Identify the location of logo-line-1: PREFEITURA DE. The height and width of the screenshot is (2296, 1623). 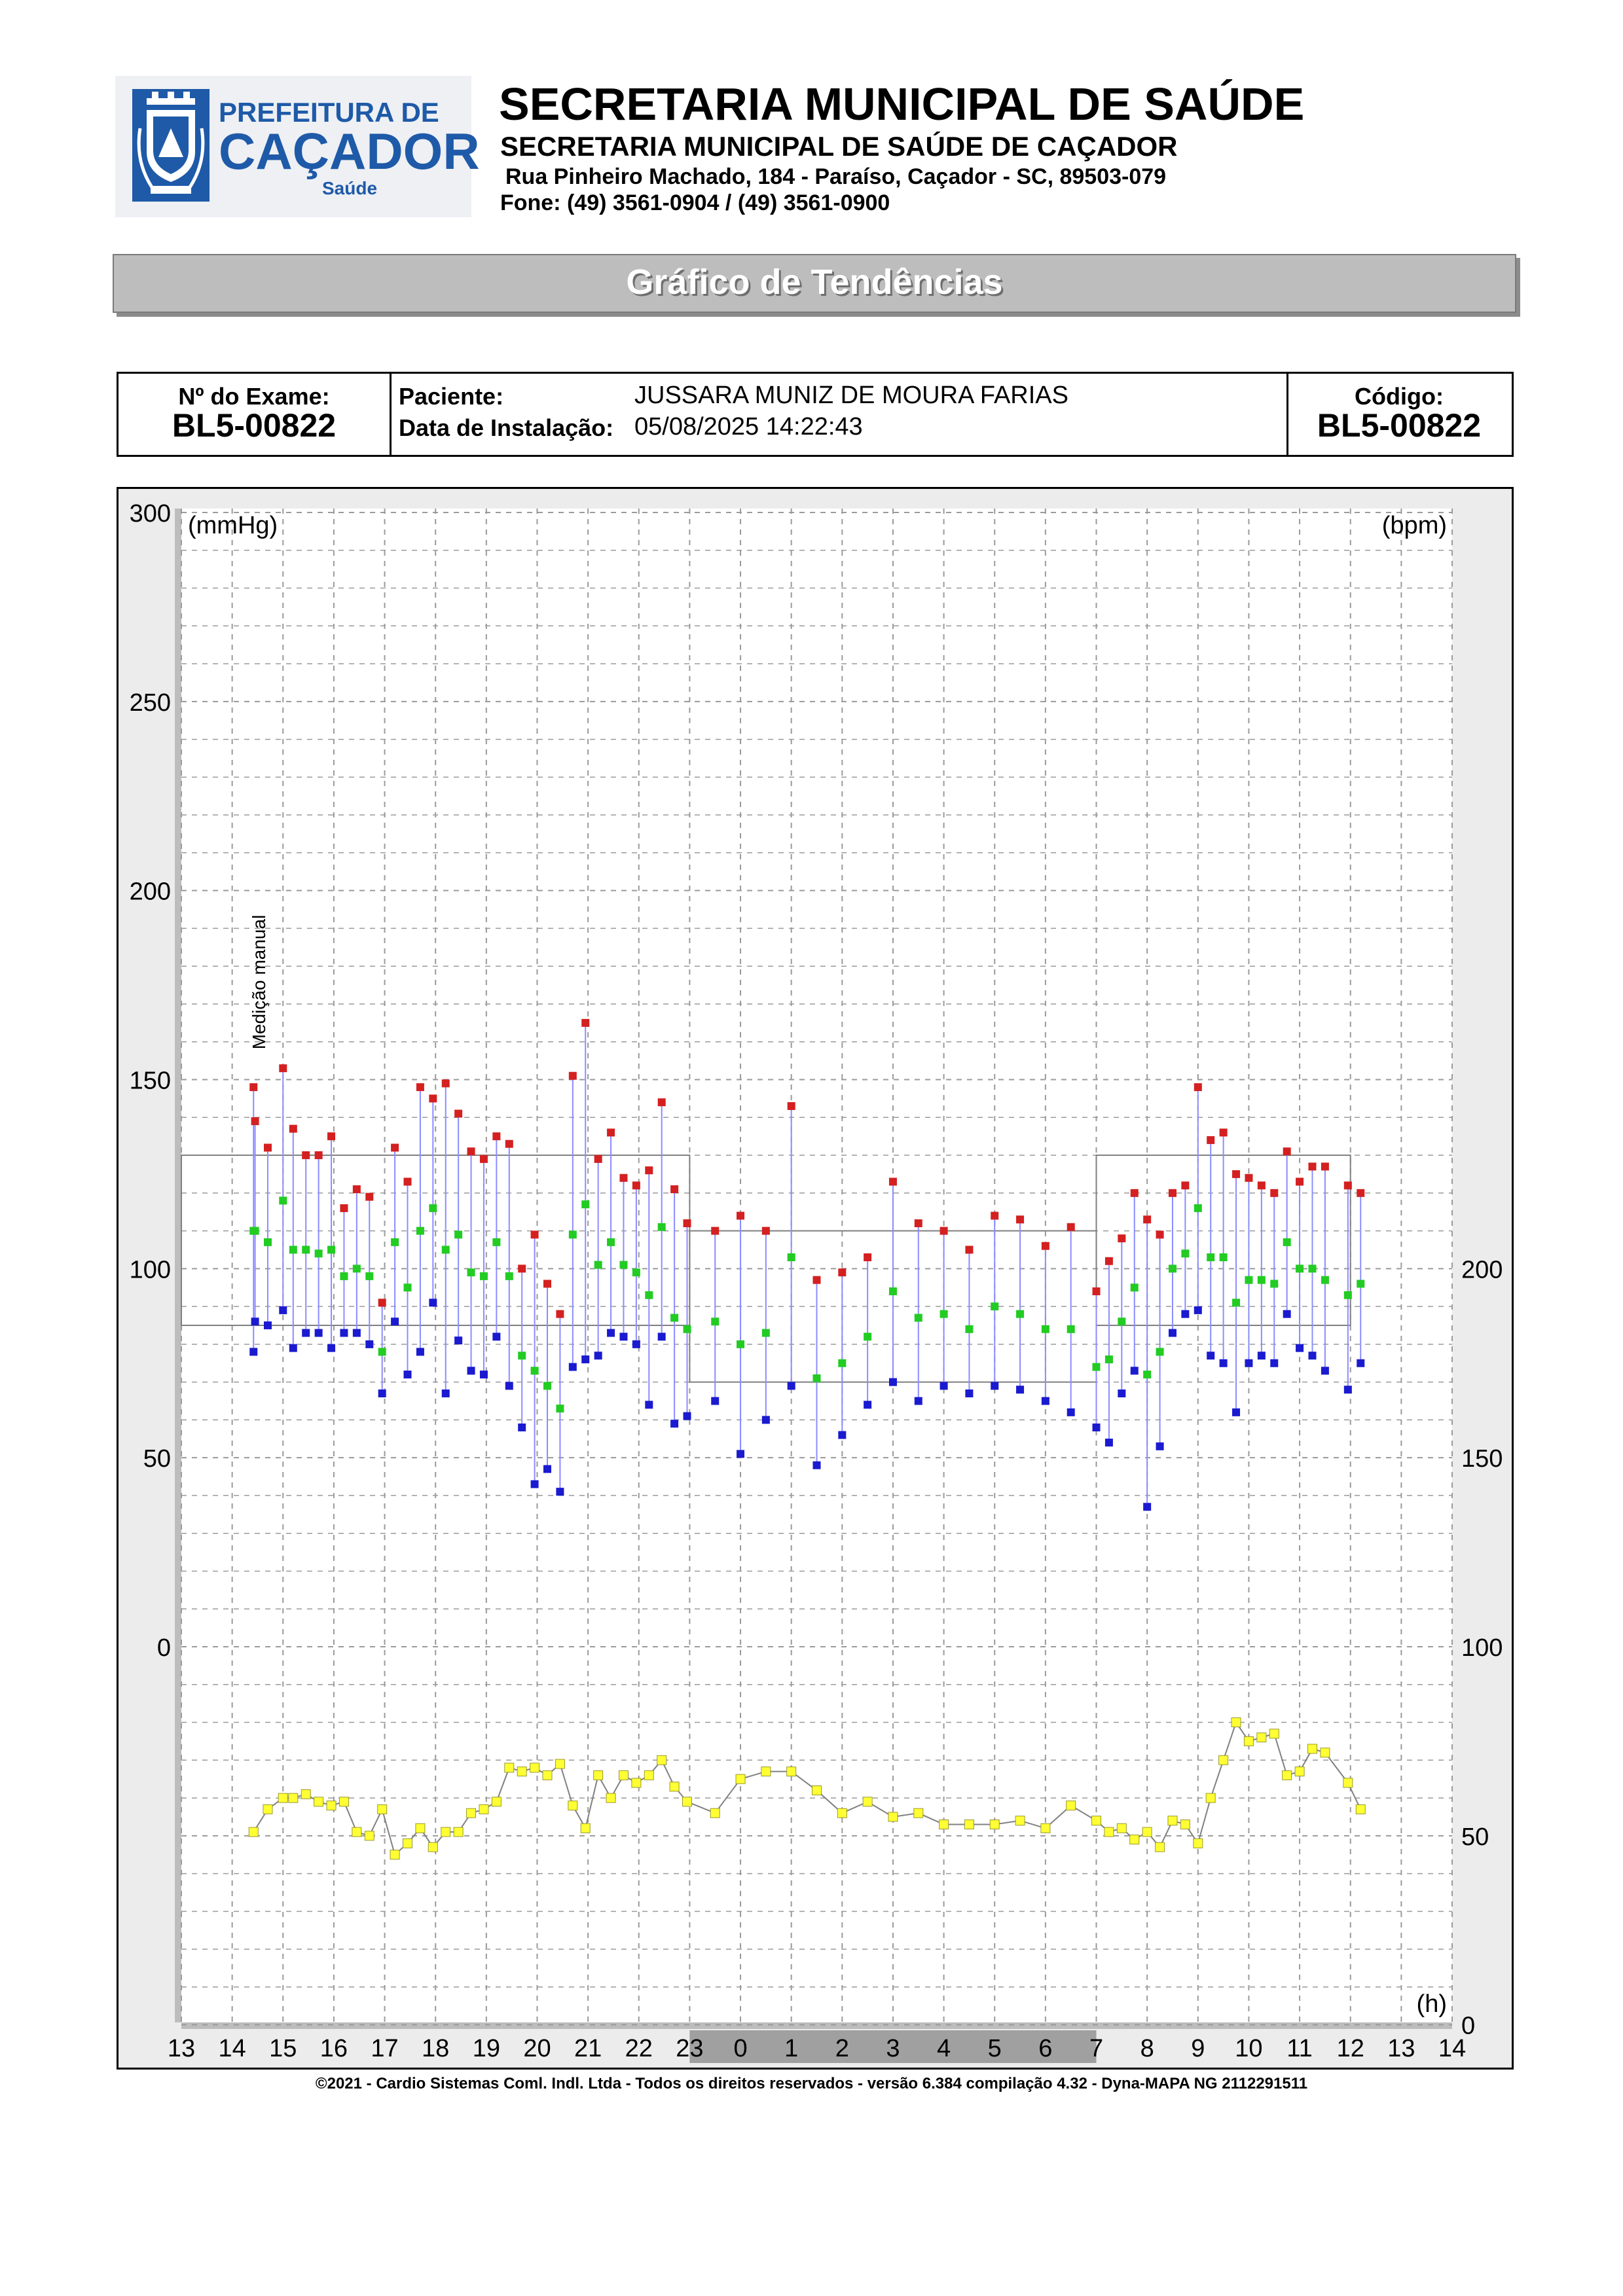
(329, 112).